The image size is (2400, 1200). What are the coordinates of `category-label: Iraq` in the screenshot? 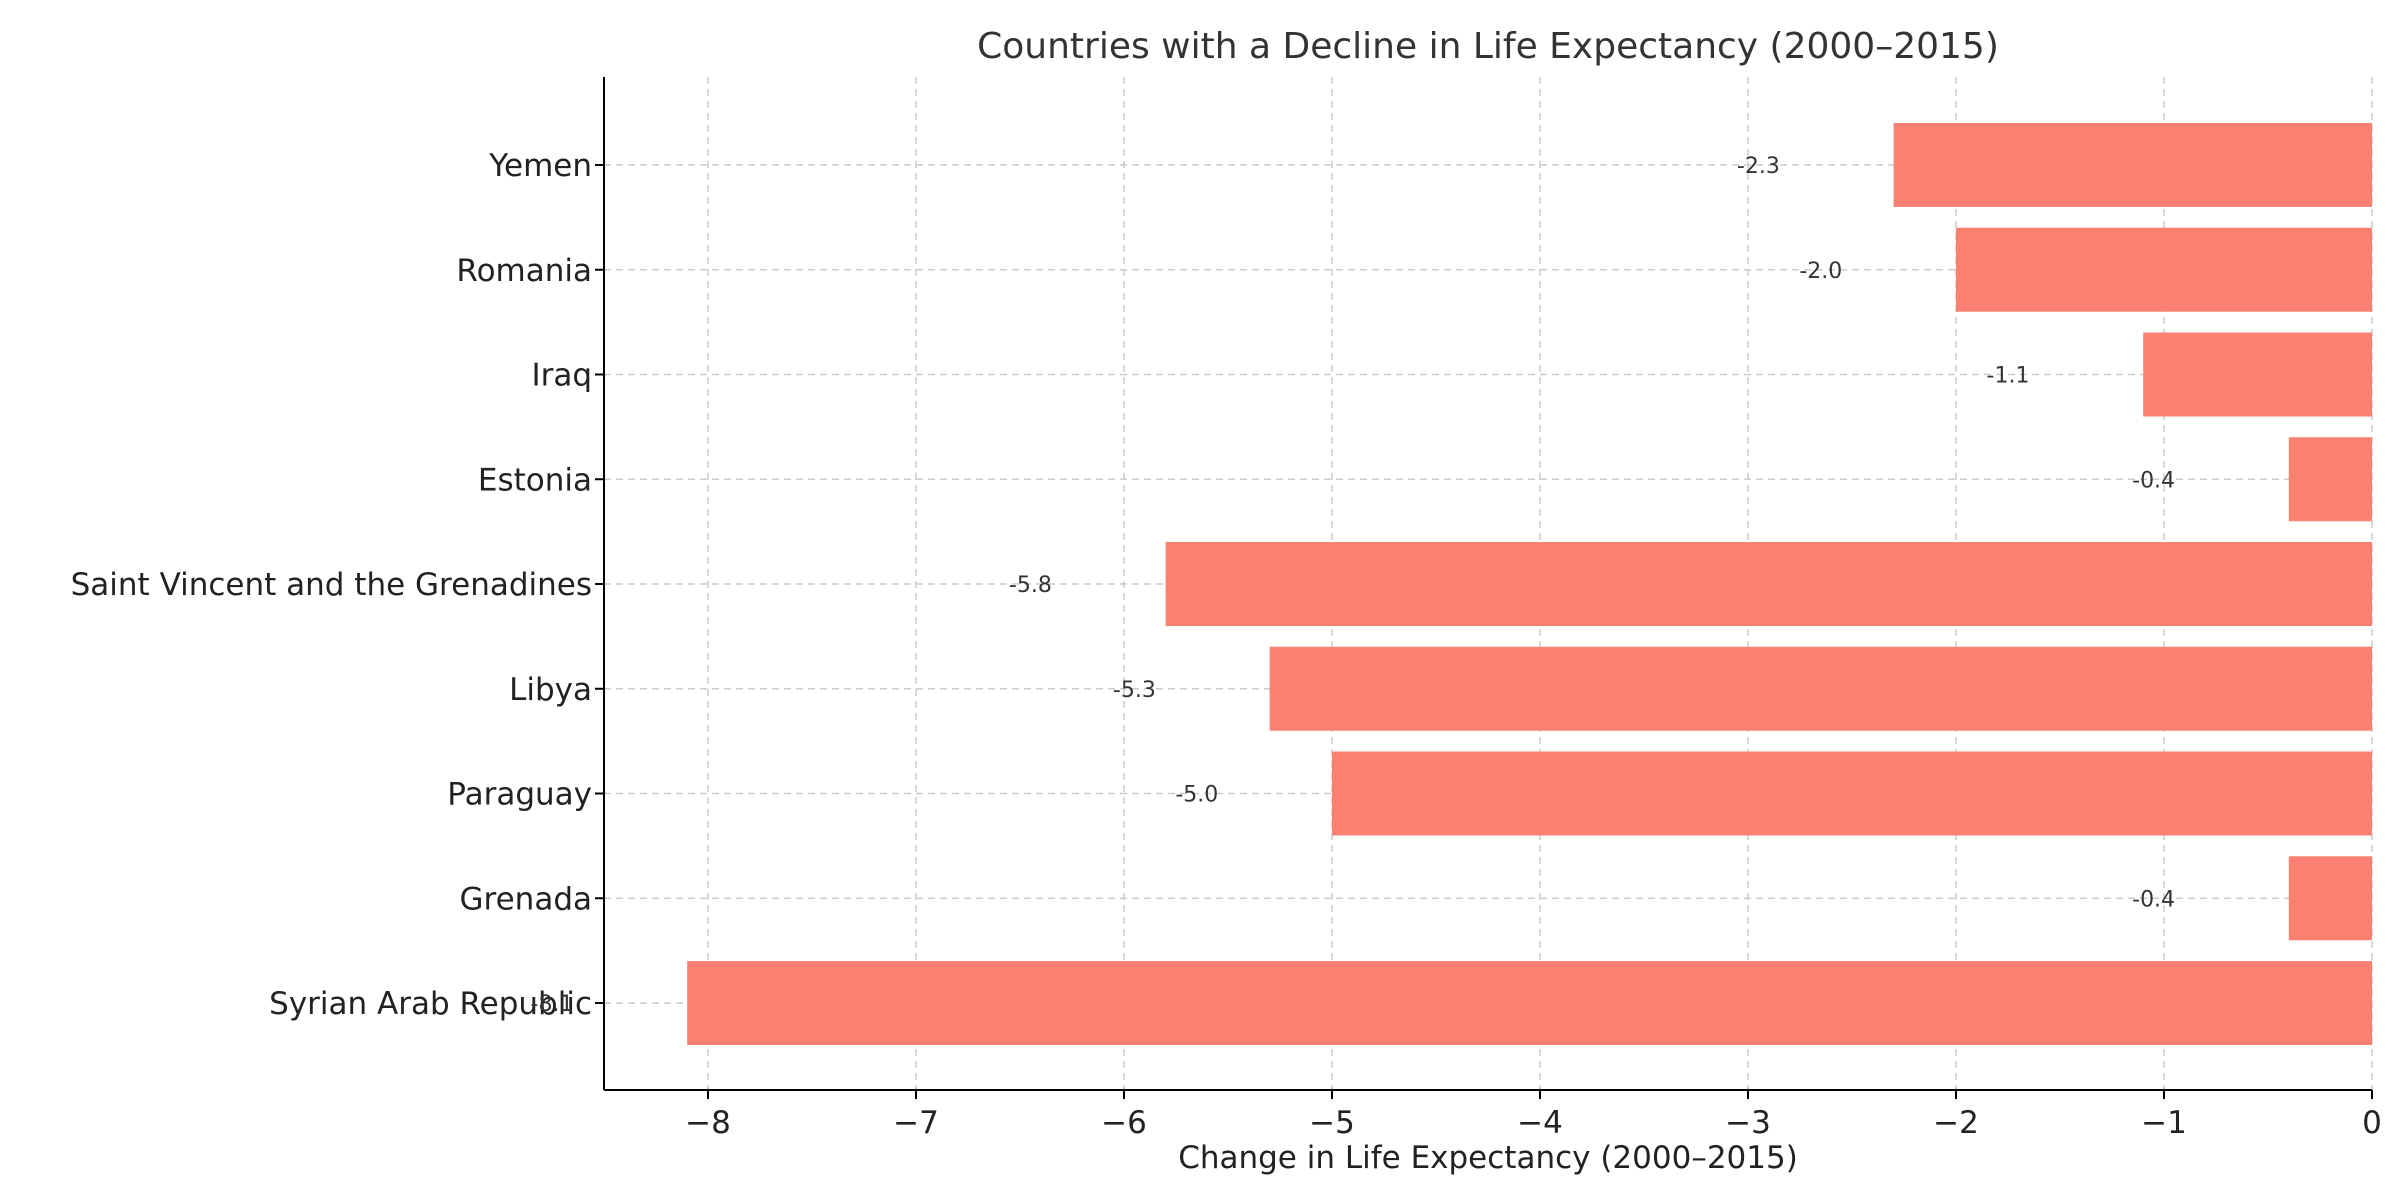 It's located at (561, 376).